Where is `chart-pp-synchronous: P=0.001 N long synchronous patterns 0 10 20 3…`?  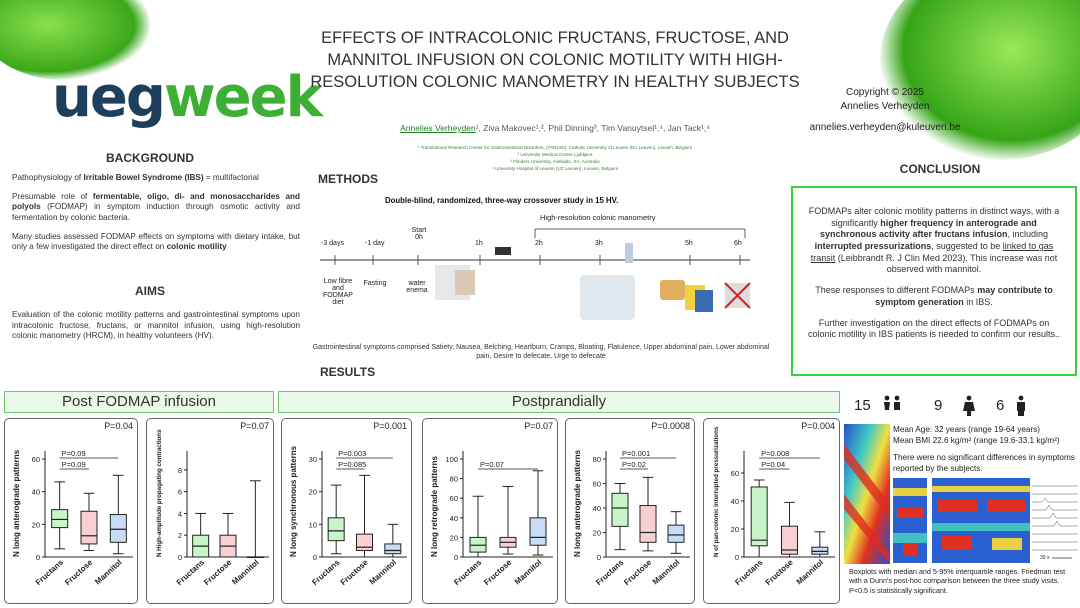
chart-pp-synchronous: P=0.001 N long synchronous patterns 0 10 20 3… is located at coordinates (346, 511).